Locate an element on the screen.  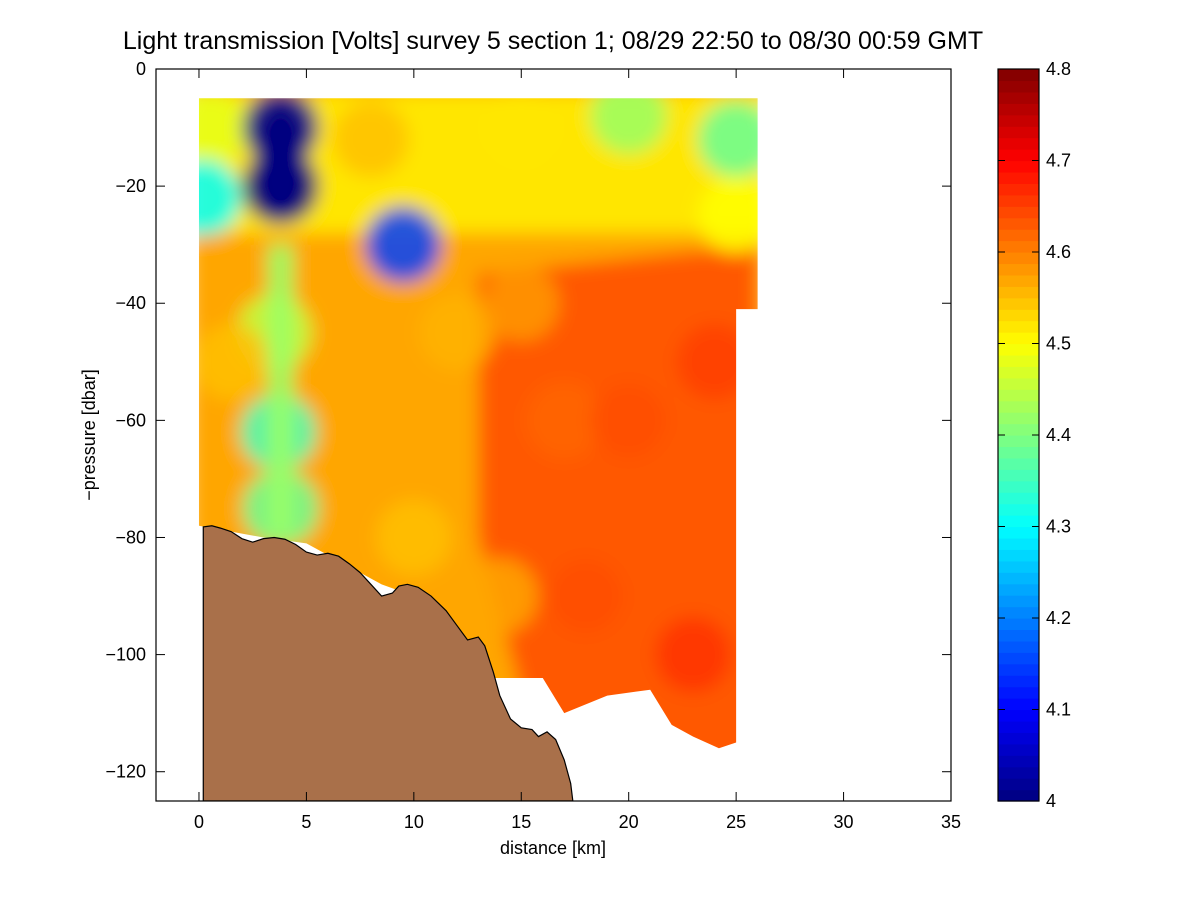
colorbar-tick-label: 4.1 is located at coordinates (1058, 710).